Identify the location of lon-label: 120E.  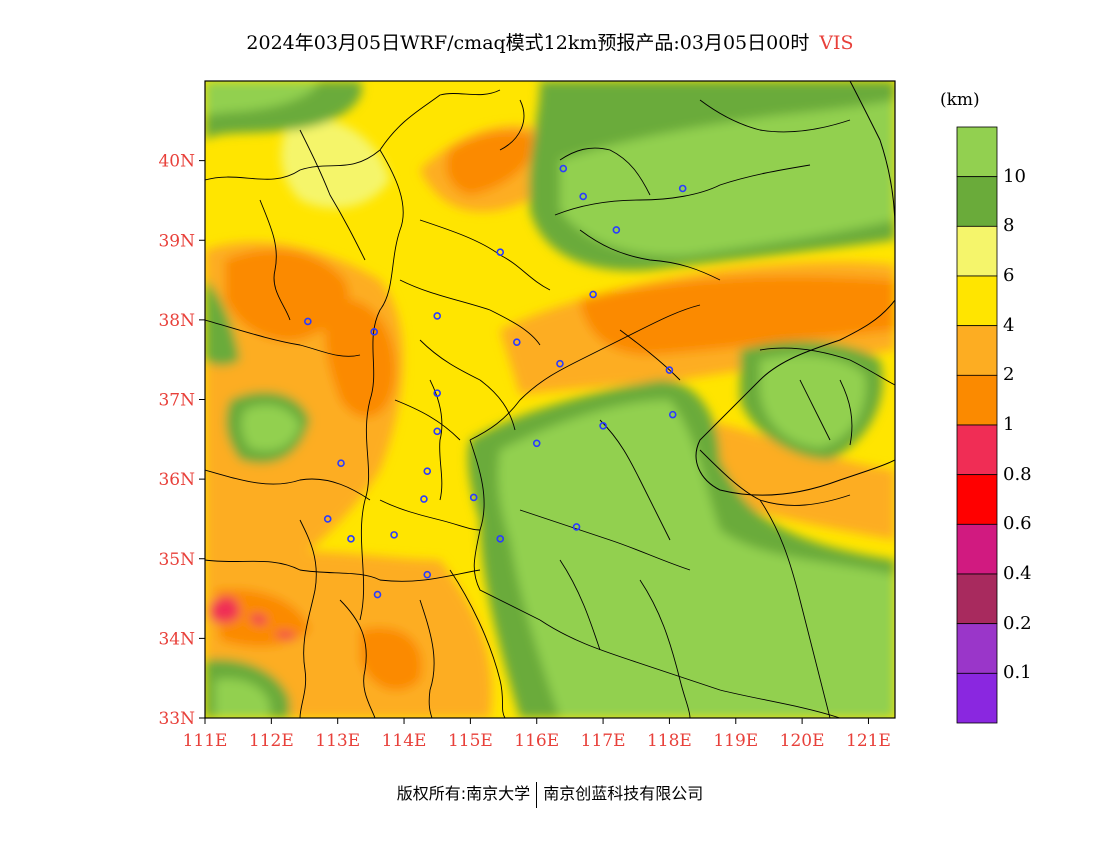
(802, 741).